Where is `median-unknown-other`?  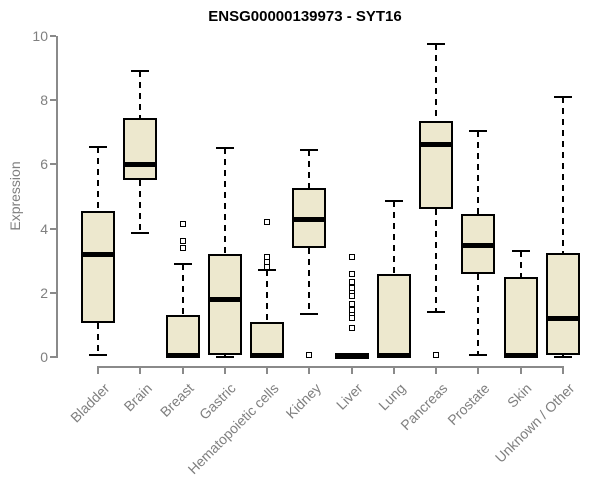 median-unknown-other is located at coordinates (562, 319).